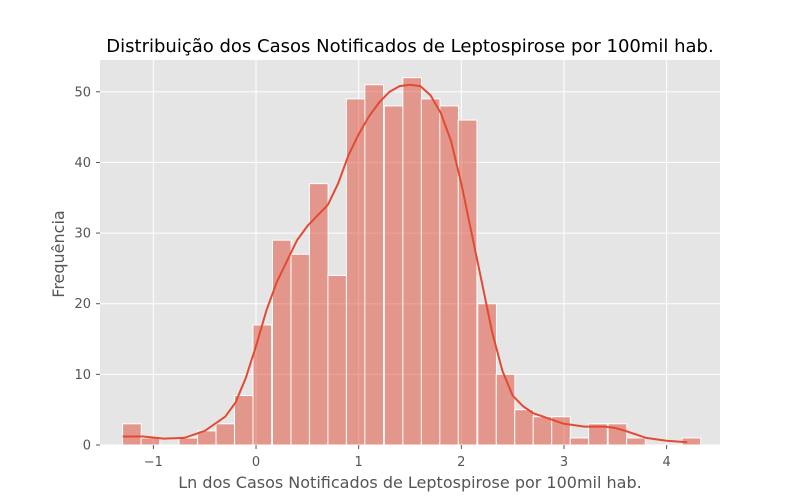  What do you see at coordinates (359, 462) in the screenshot?
I see `x-tick-label: 1` at bounding box center [359, 462].